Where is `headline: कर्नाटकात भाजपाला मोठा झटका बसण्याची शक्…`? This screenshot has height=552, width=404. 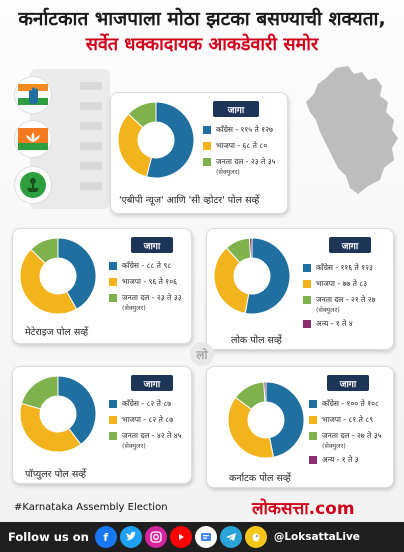
headline: कर्नाटकात भाजपाला मोठा झटका बसण्याची शक्… is located at coordinates (202, 32).